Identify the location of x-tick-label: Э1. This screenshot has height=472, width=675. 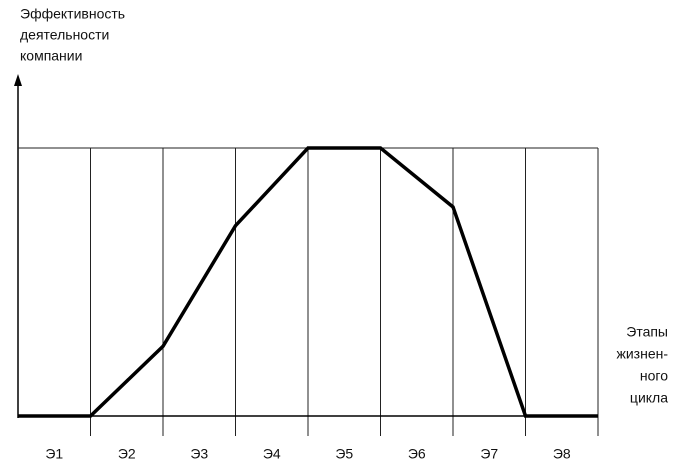
(54, 454).